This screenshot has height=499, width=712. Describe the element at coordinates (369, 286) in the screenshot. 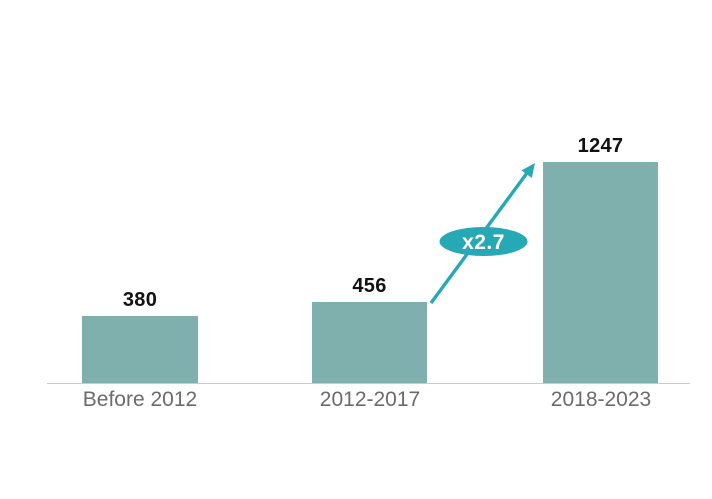

I see `value-label: 456` at that location.